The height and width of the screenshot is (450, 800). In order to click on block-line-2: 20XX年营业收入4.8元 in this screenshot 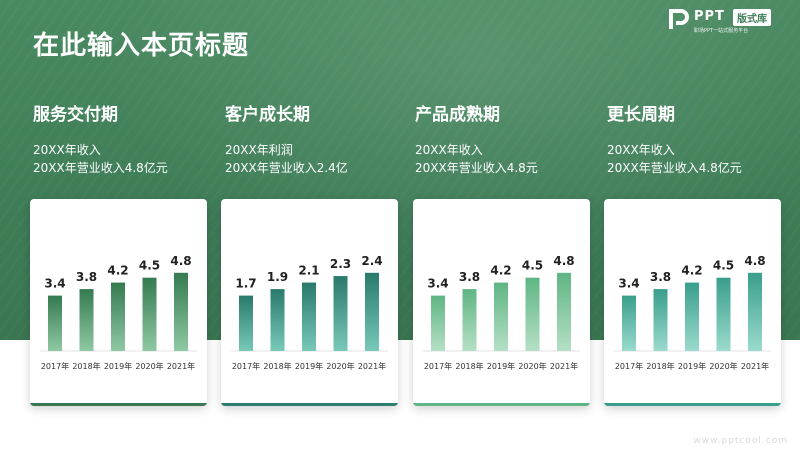, I will do `click(476, 168)`.